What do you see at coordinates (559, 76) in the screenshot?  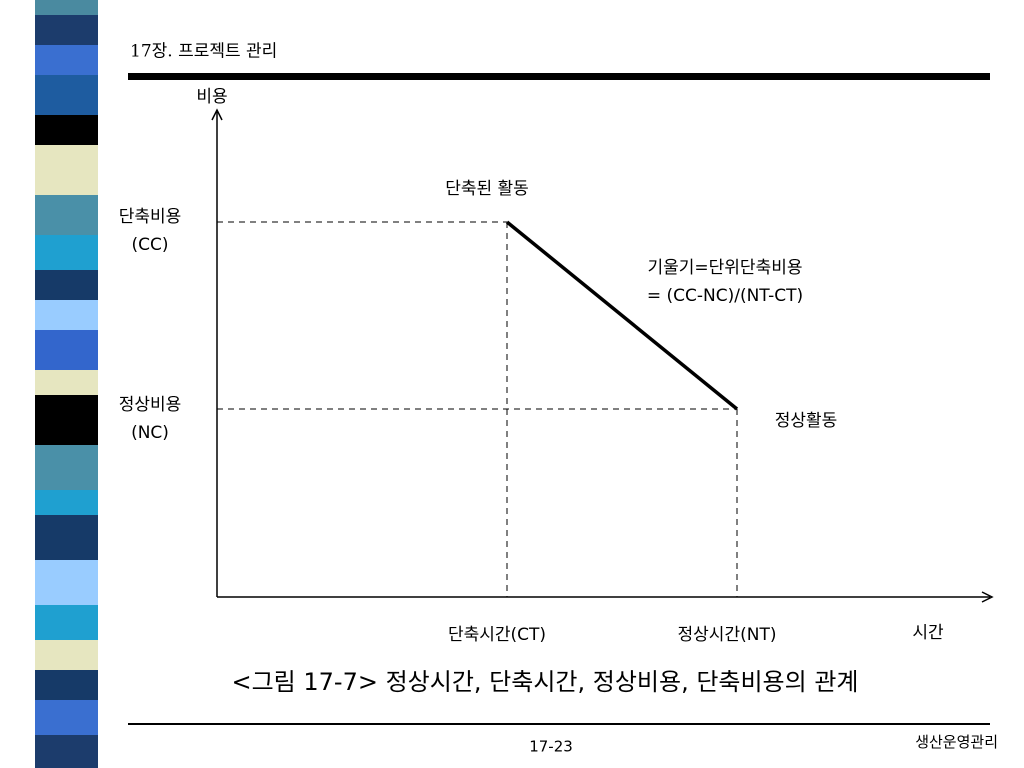 I see `header-rule` at bounding box center [559, 76].